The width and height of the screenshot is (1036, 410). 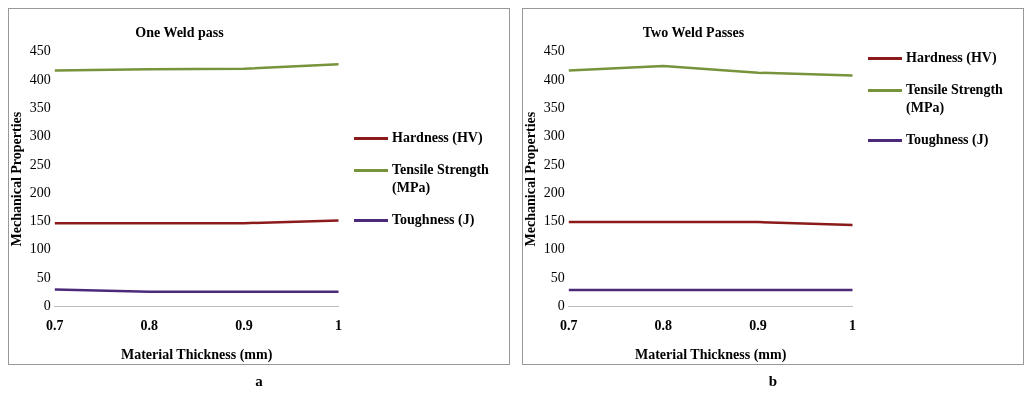 What do you see at coordinates (259, 381) in the screenshot?
I see `text: a` at bounding box center [259, 381].